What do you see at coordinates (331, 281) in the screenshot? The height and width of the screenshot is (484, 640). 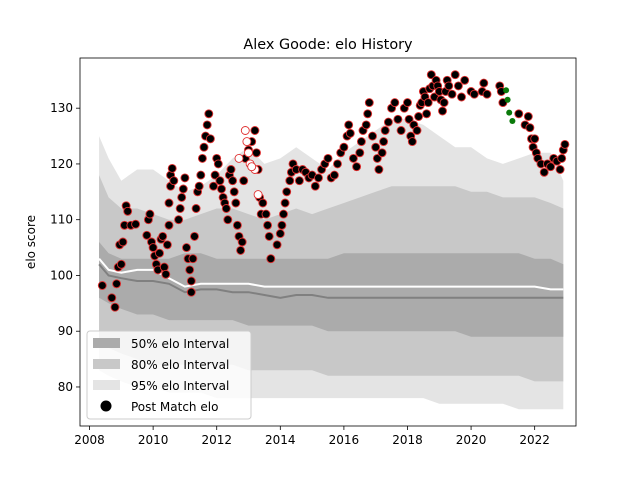 I see `median-line` at bounding box center [331, 281].